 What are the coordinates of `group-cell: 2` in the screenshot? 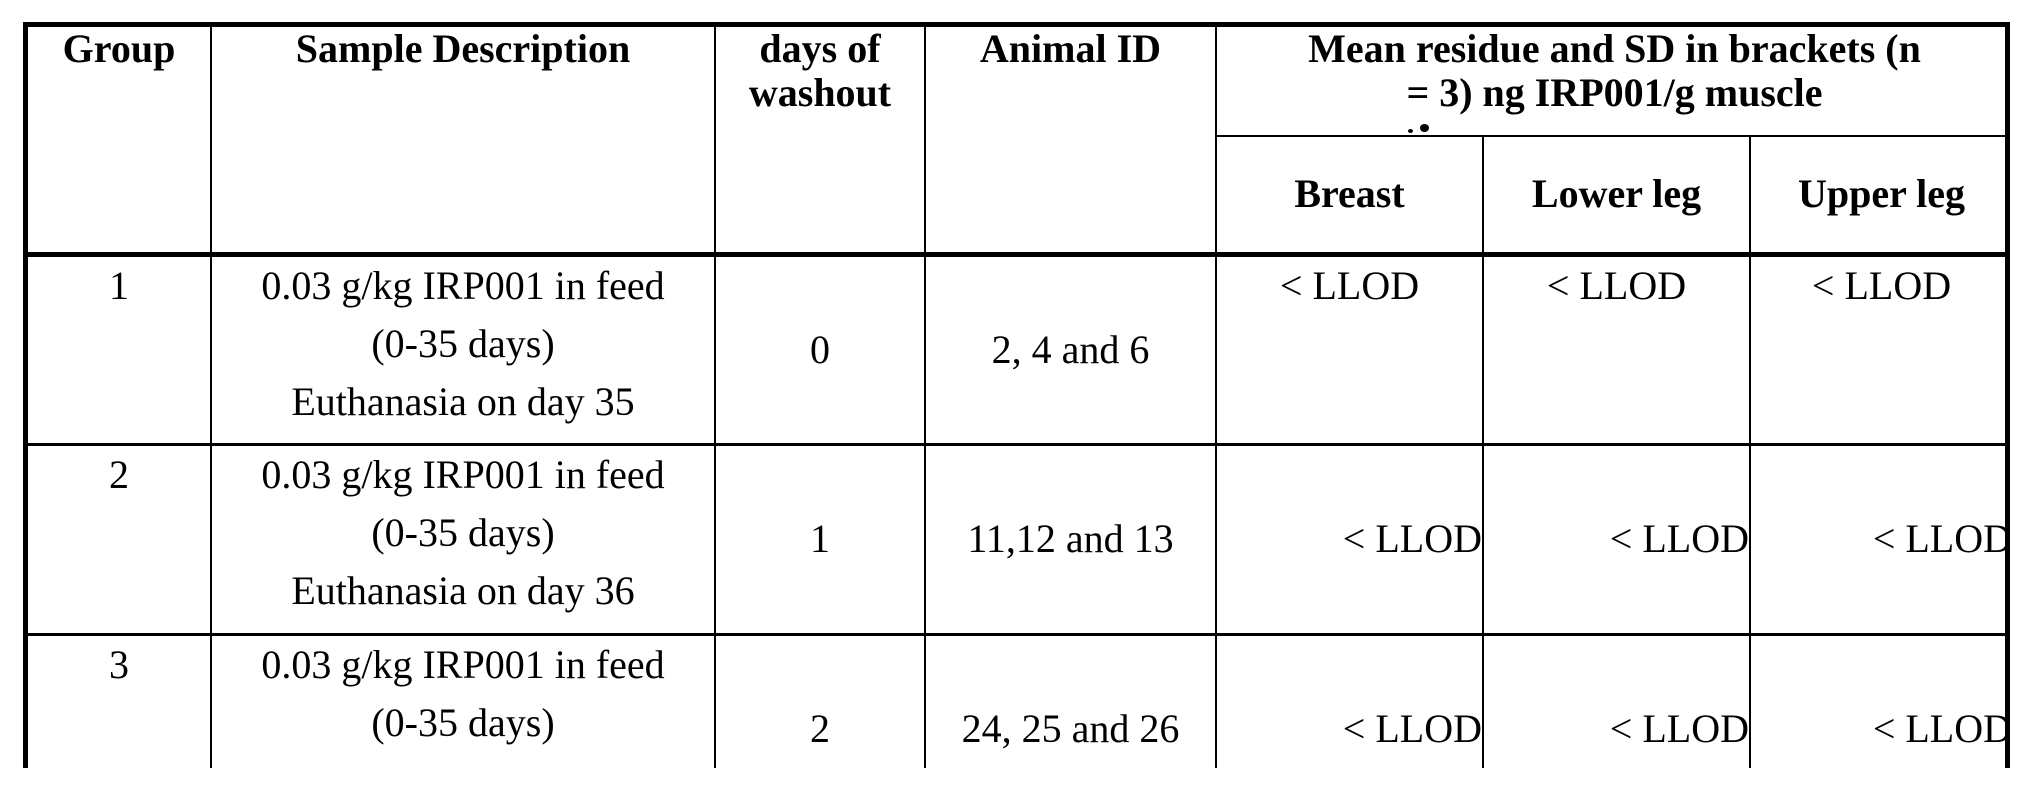 It's located at (120, 539).